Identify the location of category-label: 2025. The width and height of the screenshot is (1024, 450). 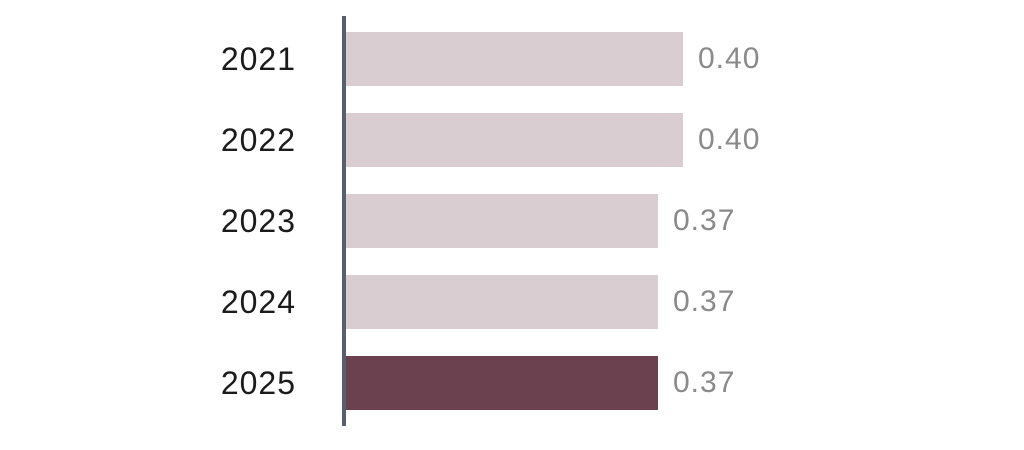
(258, 383).